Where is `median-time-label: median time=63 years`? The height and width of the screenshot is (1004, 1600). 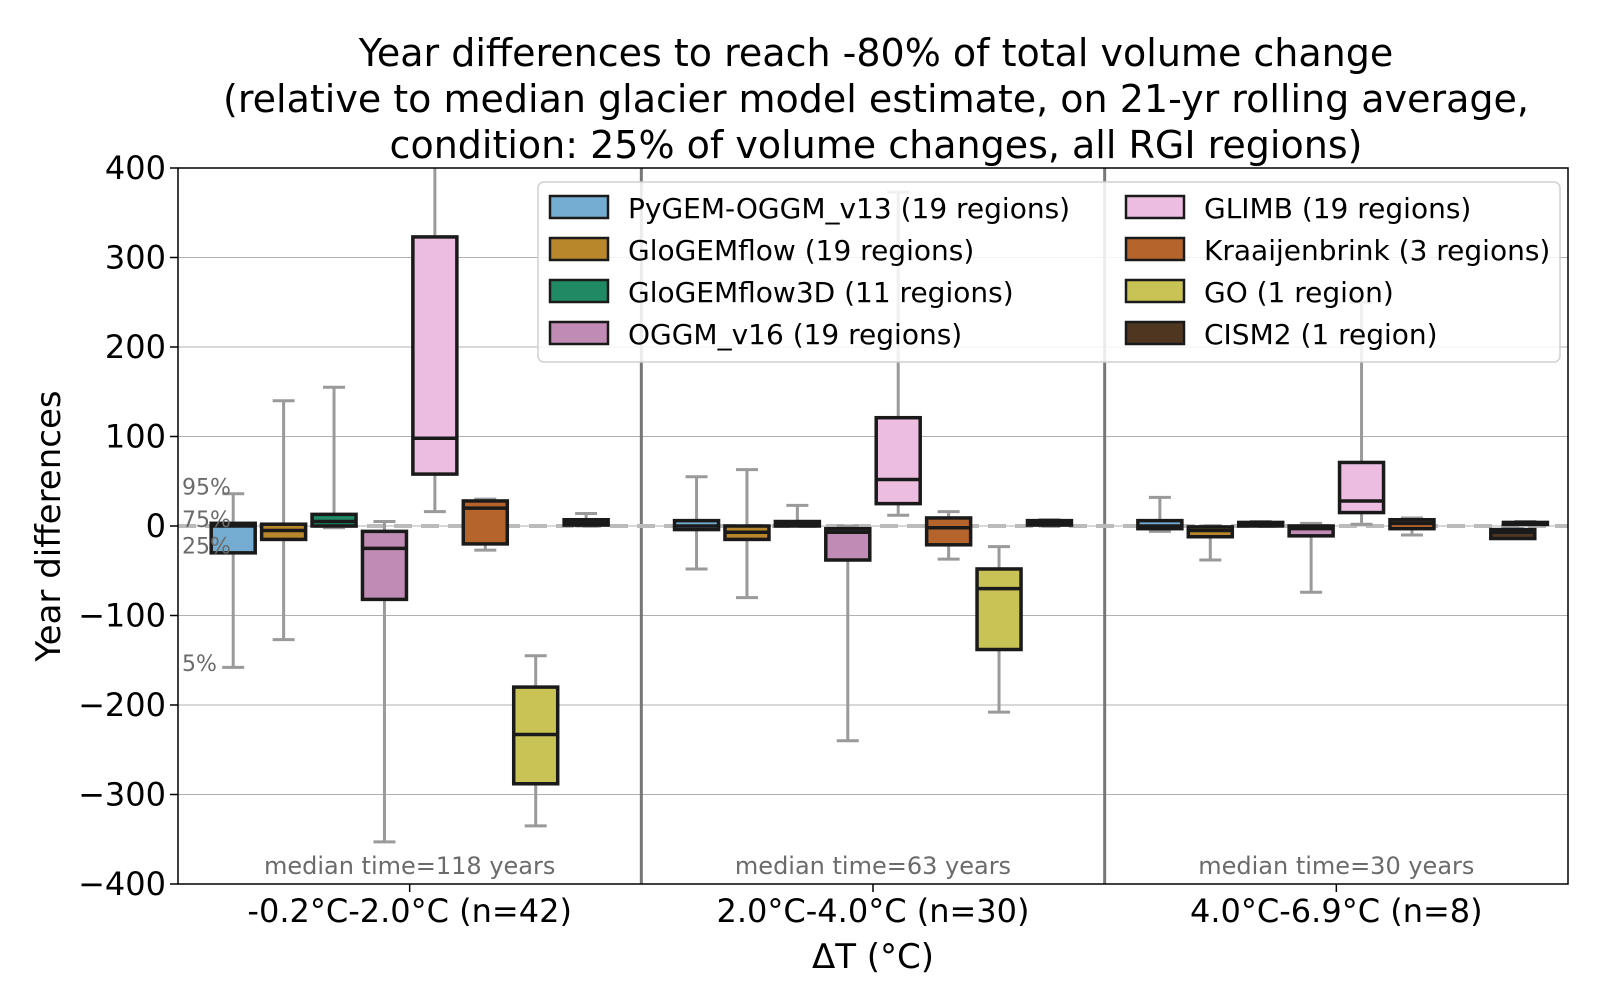 median-time-label: median time=63 years is located at coordinates (873, 866).